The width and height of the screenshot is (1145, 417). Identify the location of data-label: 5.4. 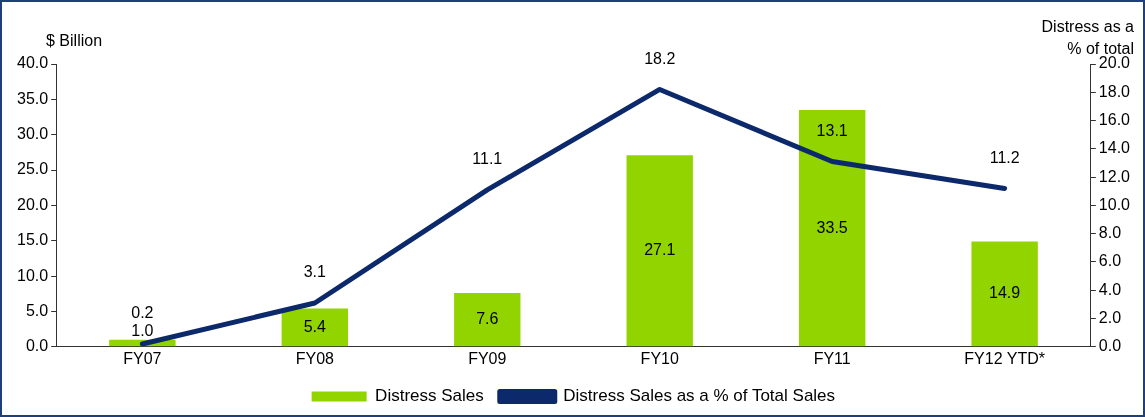
(315, 326).